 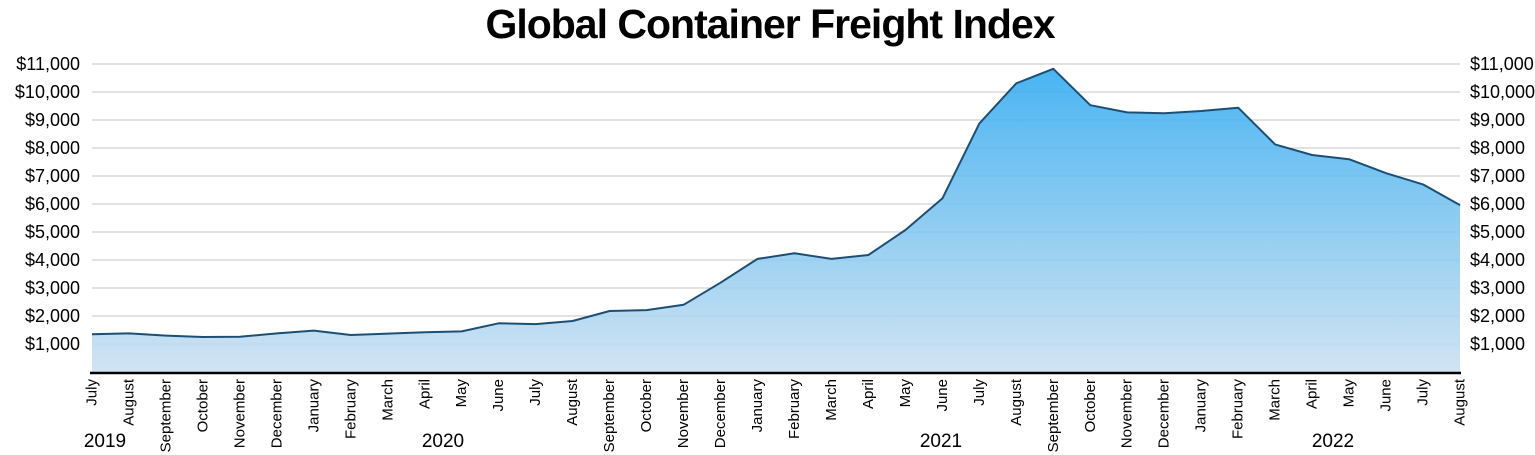 What do you see at coordinates (52, 344) in the screenshot?
I see `y-tick-label-left: $1,000` at bounding box center [52, 344].